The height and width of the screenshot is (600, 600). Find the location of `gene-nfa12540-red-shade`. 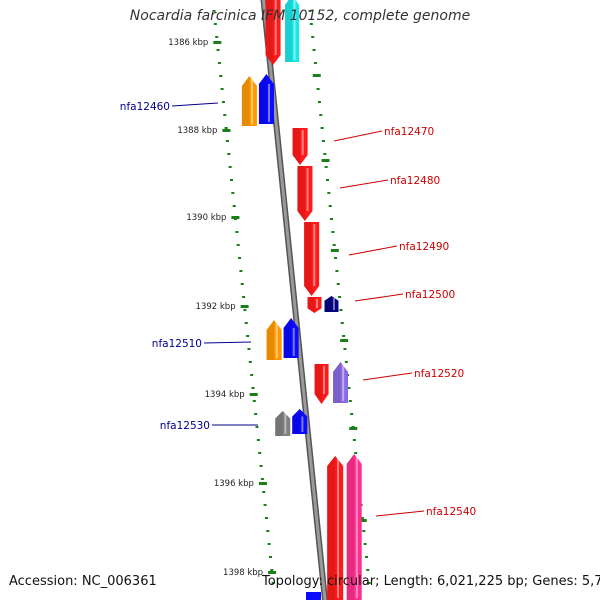

gene-nfa12540-red-shade is located at coordinates (331, 528).